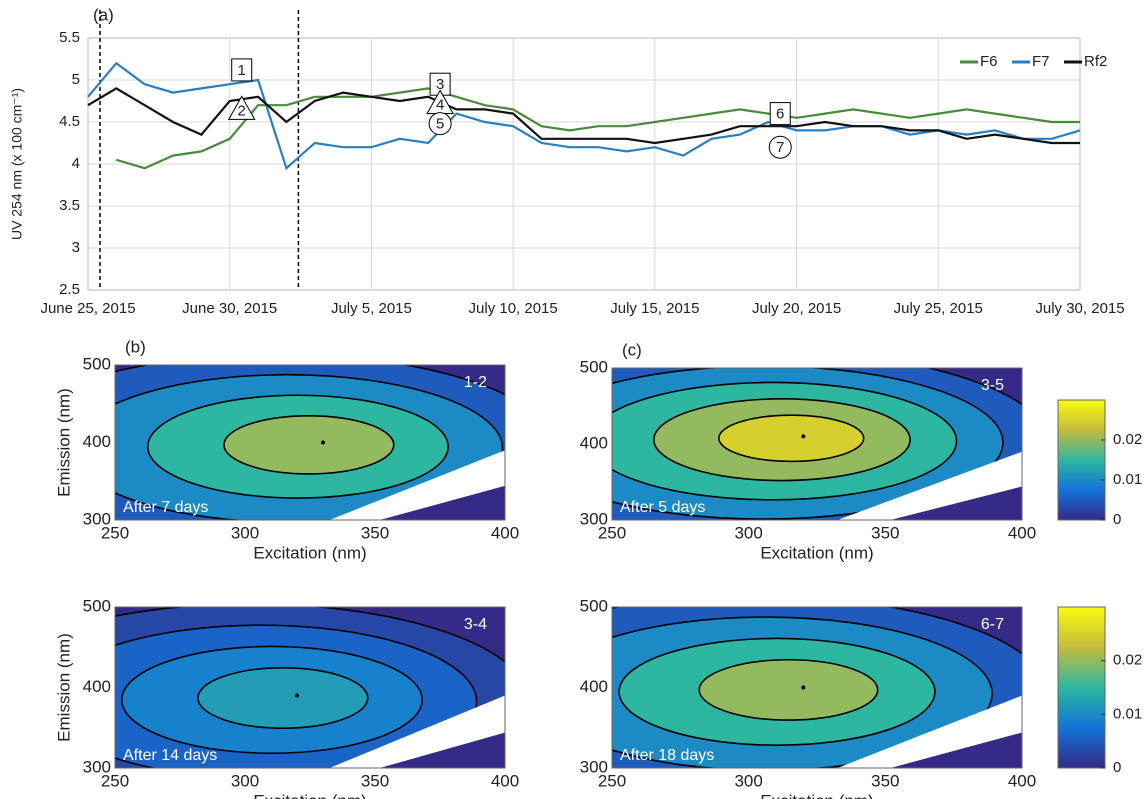 This screenshot has width=1148, height=799. Describe the element at coordinates (992, 385) in the screenshot. I see `corner-label: 3-5` at that location.